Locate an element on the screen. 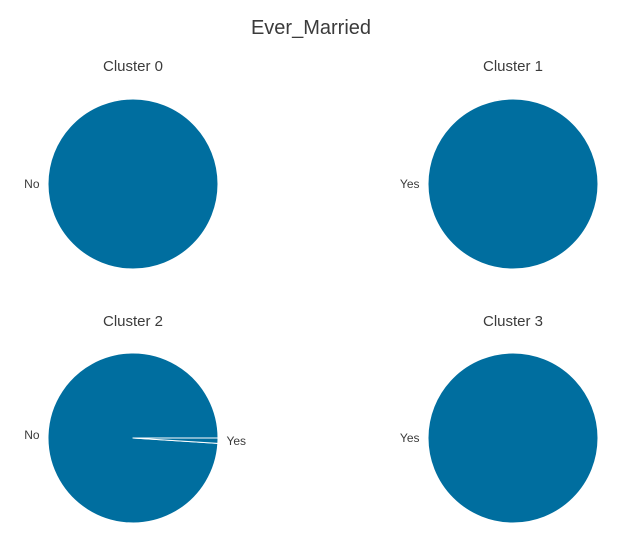  subplot-cluster-3: Cluster 3 Yes is located at coordinates (499, 418).